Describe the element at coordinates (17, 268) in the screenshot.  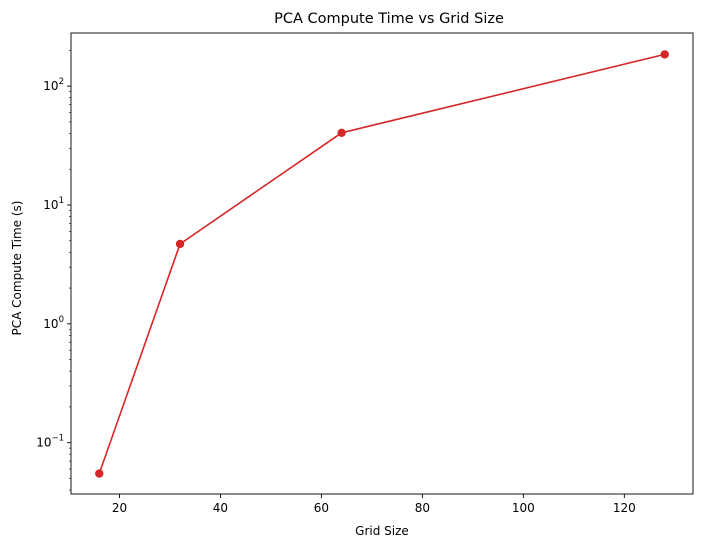
I see `y-axis-label: PCA Compute Time (s)` at that location.